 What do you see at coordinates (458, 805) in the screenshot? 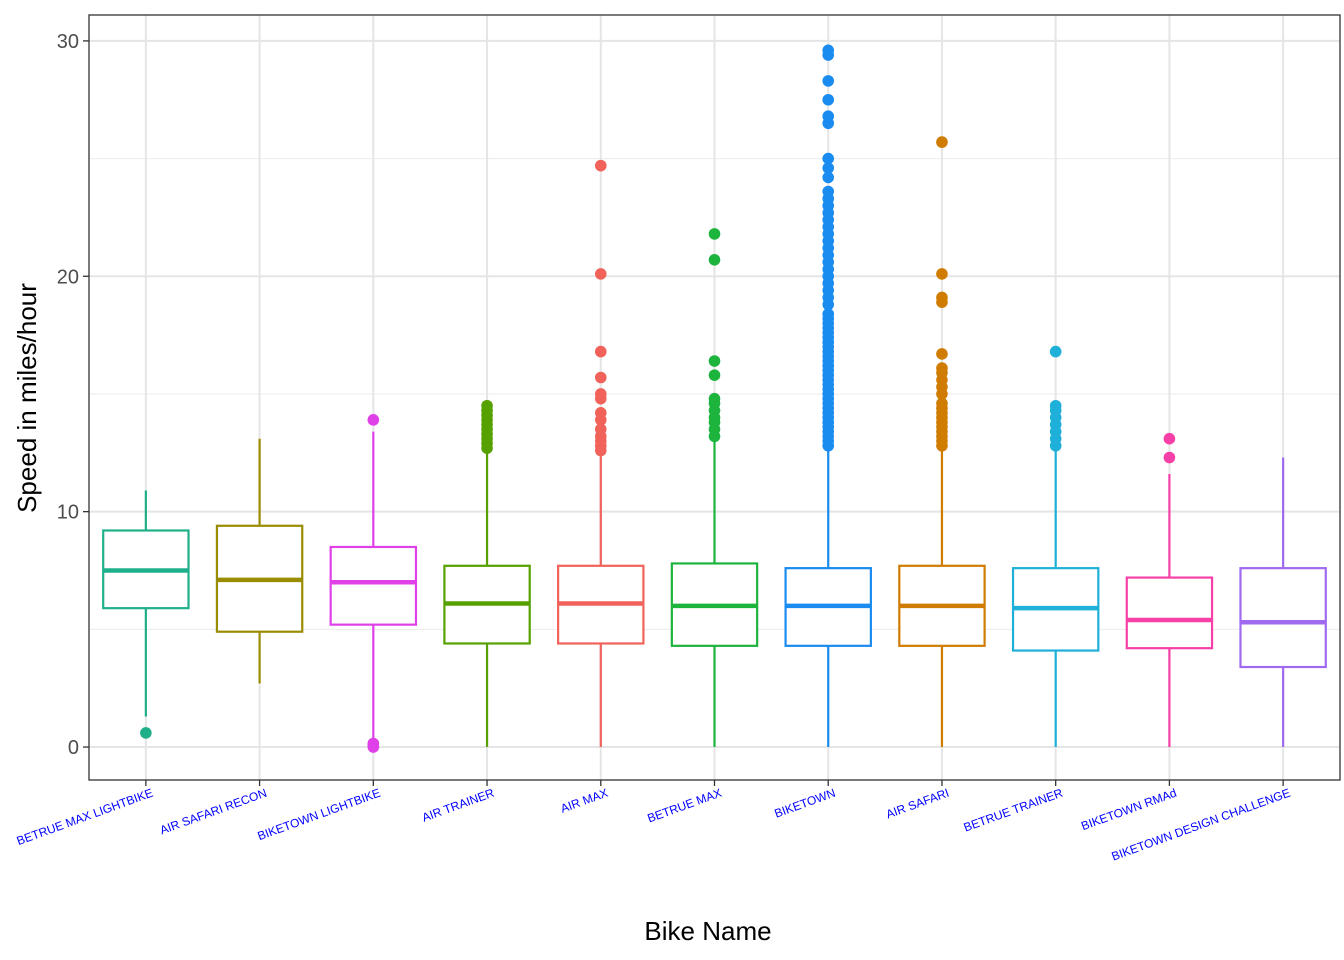
I see `x-tick-label: AIR TRAINER` at bounding box center [458, 805].